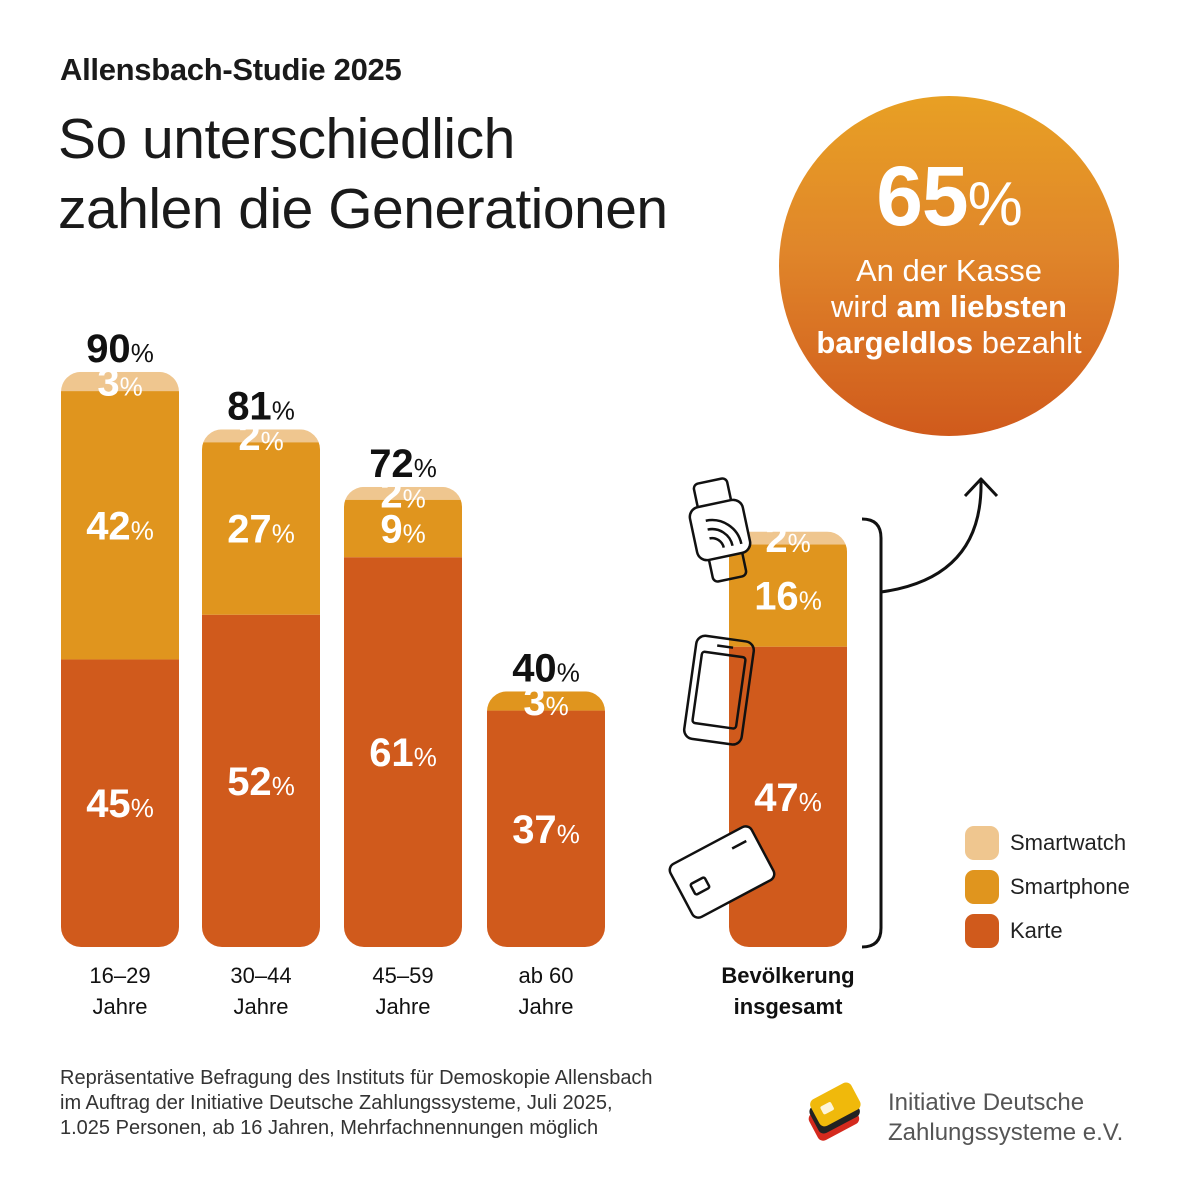 The width and height of the screenshot is (1181, 1181). I want to click on data-label-value: 61, so click(391, 753).